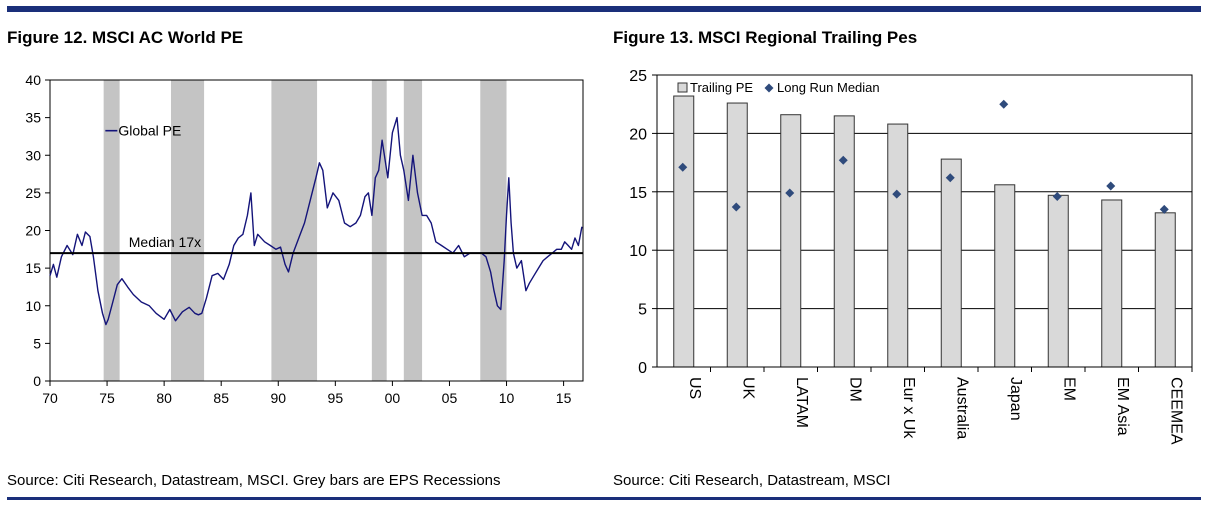 This screenshot has width=1215, height=510. I want to click on x-axis: 70 75 80 85 90 95 00 05 10 15, so click(307, 393).